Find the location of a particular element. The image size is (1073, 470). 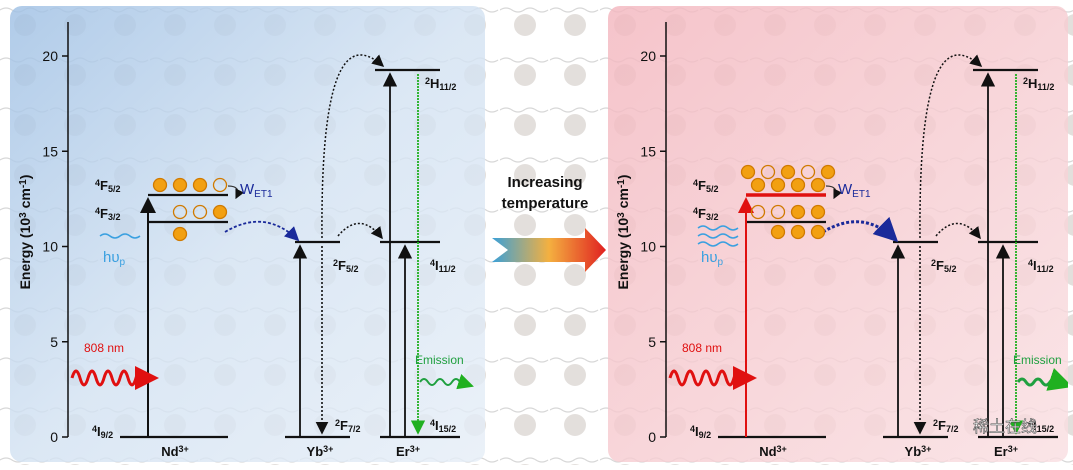

emission-wave is located at coordinates (1042, 379).